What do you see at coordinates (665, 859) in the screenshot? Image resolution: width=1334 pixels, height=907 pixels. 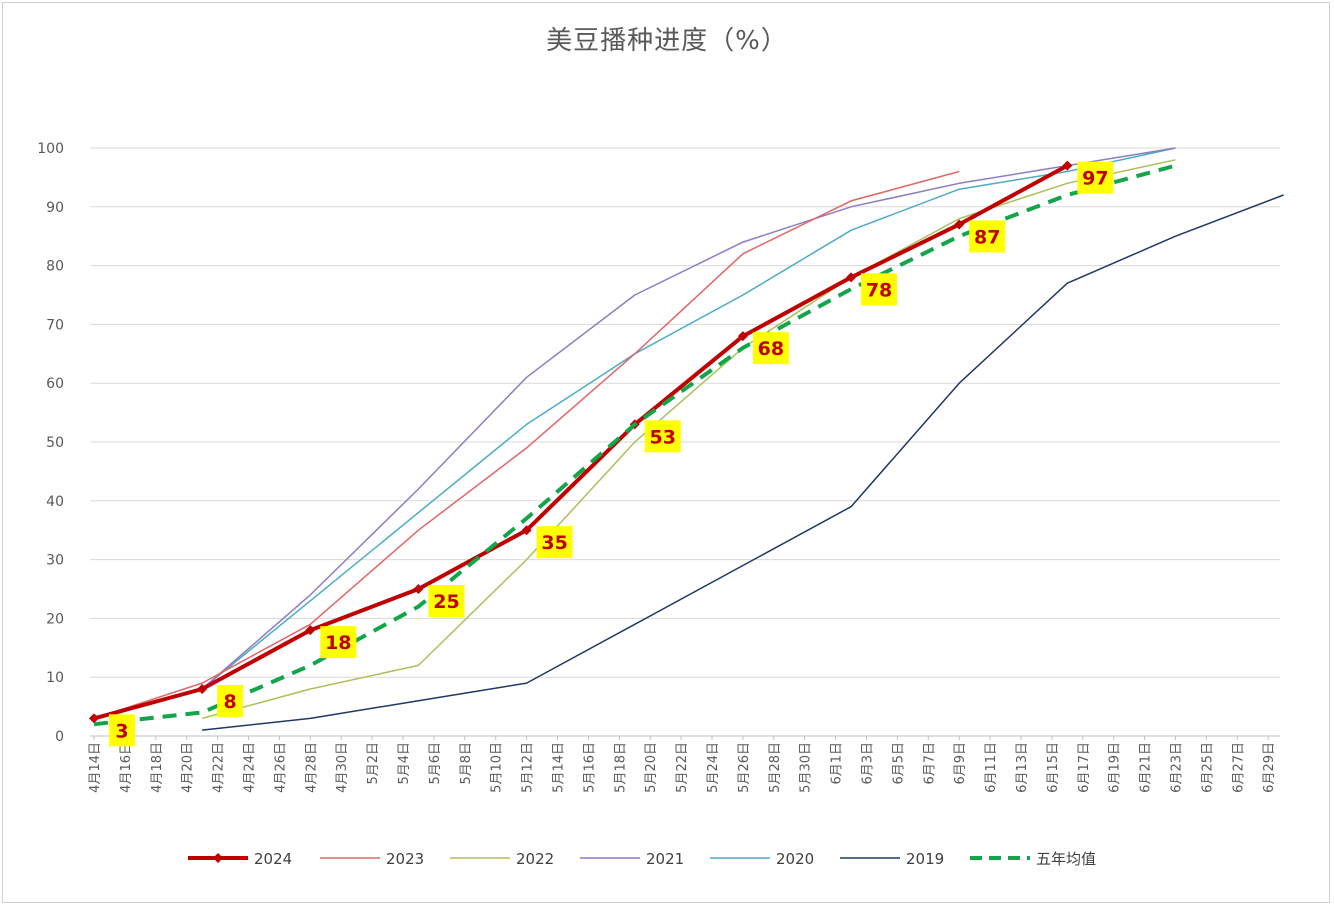 I see `svg-text: 2021` at bounding box center [665, 859].